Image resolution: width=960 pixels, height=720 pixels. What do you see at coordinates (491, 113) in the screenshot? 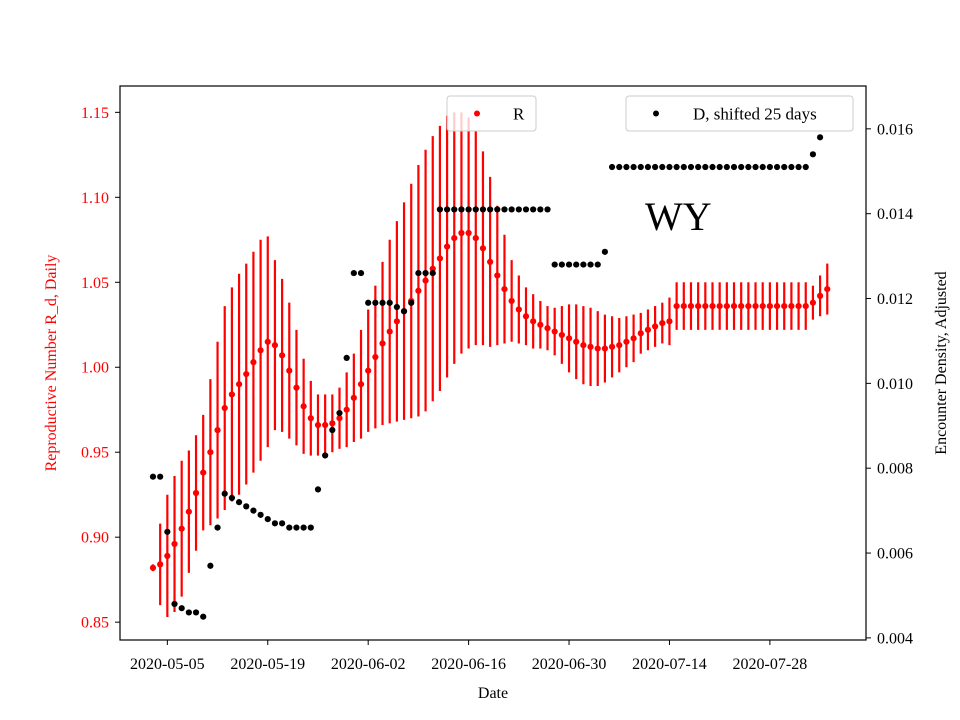
I see `legend-r-box` at bounding box center [491, 113].